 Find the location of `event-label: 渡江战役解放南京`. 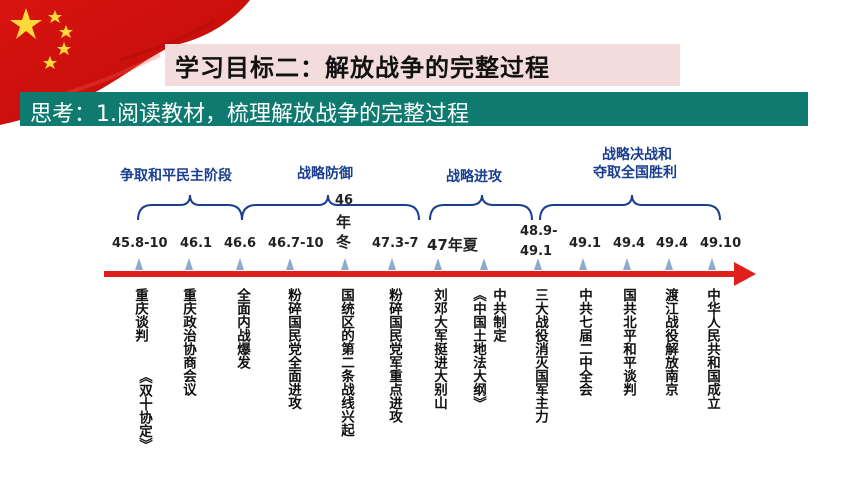

event-label: 渡江战役解放南京 is located at coordinates (670, 342).